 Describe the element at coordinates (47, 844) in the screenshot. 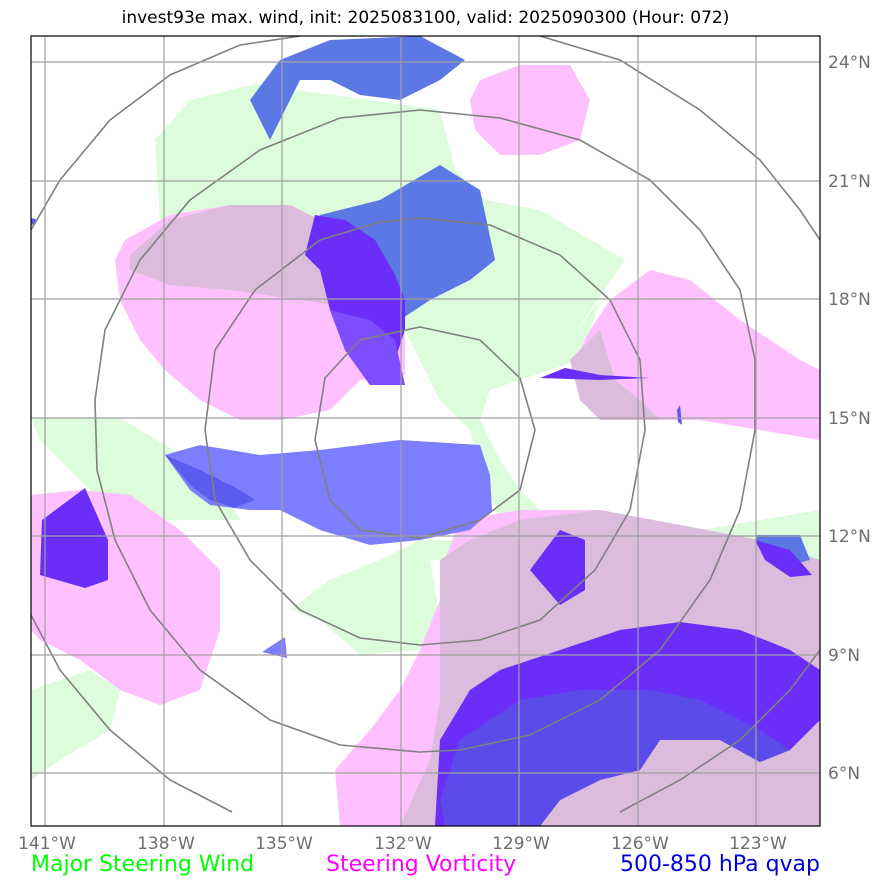

I see `lon-label-141w: 141°W` at that location.